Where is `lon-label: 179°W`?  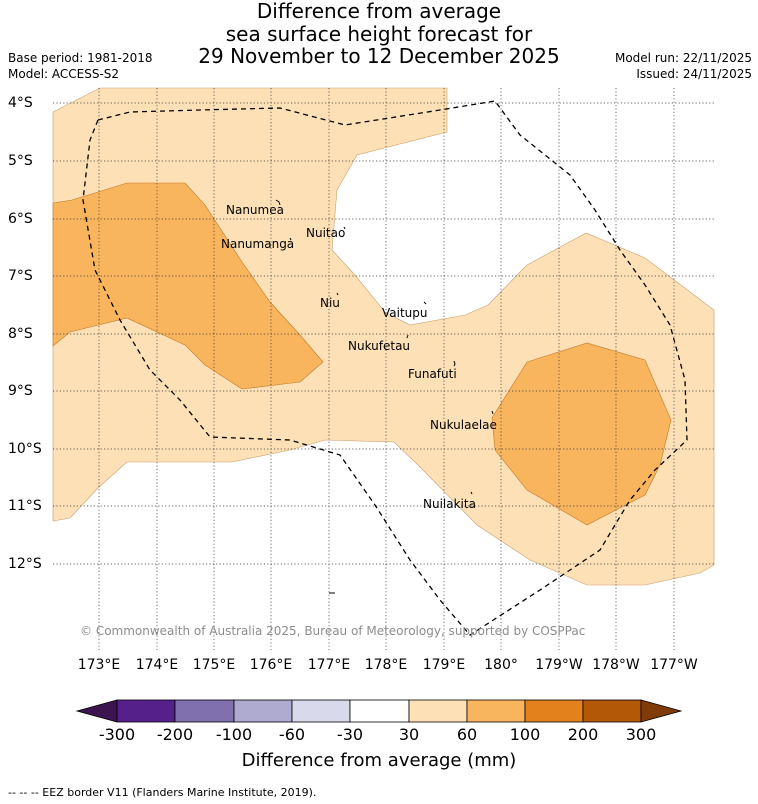
lon-label: 179°W is located at coordinates (559, 665).